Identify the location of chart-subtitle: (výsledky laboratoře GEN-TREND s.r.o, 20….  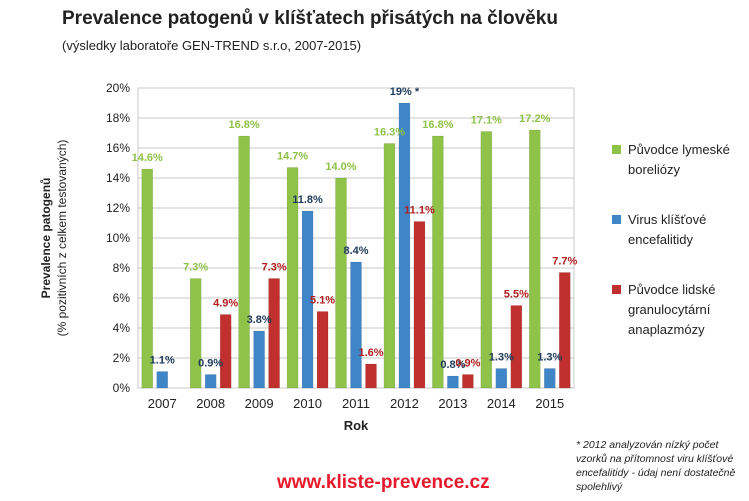
(212, 45).